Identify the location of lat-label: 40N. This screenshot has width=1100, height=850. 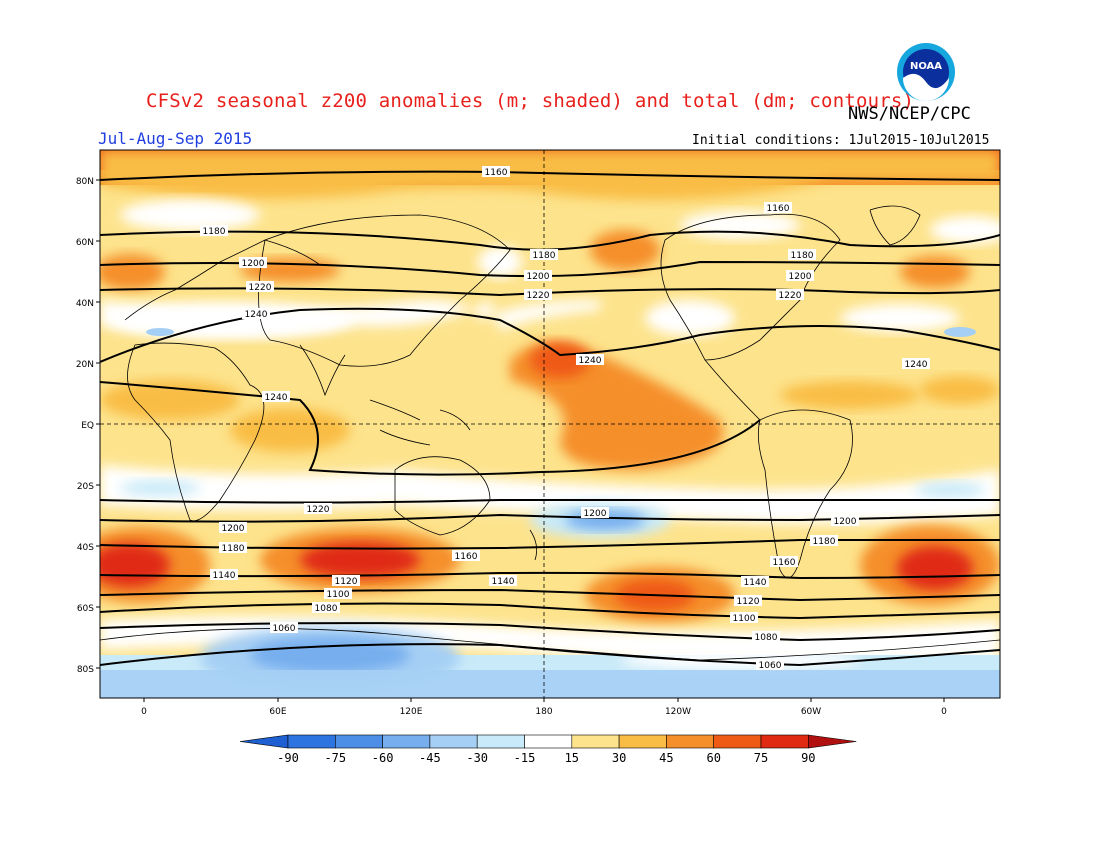
(85, 304).